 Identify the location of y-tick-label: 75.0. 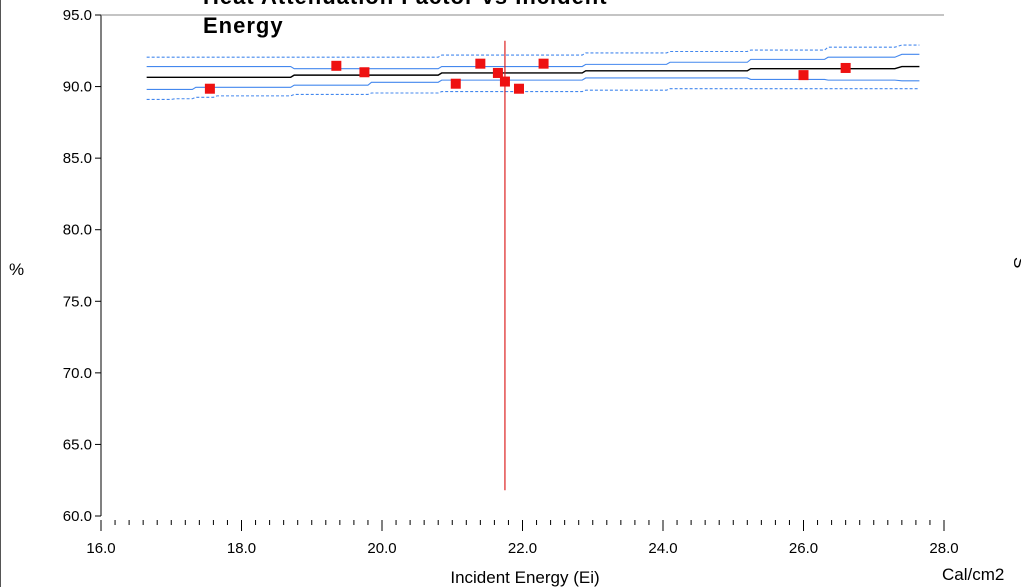
(77, 301).